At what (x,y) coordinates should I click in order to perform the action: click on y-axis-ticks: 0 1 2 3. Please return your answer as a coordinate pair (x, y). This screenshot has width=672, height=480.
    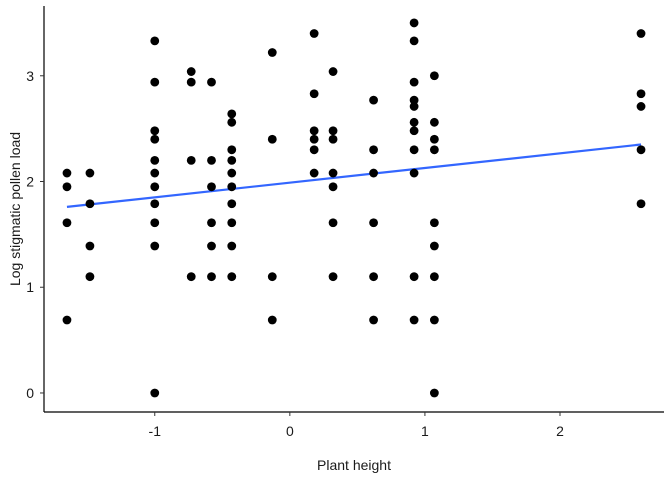
    Looking at the image, I should click on (35, 234).